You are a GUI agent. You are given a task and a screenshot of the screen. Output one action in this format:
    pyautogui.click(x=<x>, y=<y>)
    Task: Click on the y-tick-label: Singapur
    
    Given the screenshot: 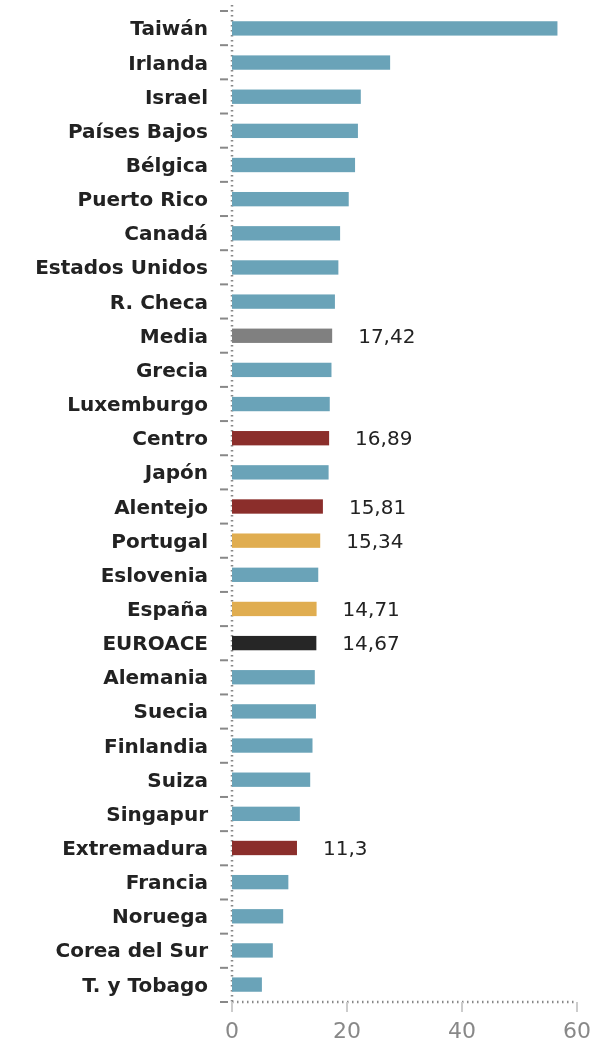 What is the action you would take?
    pyautogui.click(x=157, y=813)
    